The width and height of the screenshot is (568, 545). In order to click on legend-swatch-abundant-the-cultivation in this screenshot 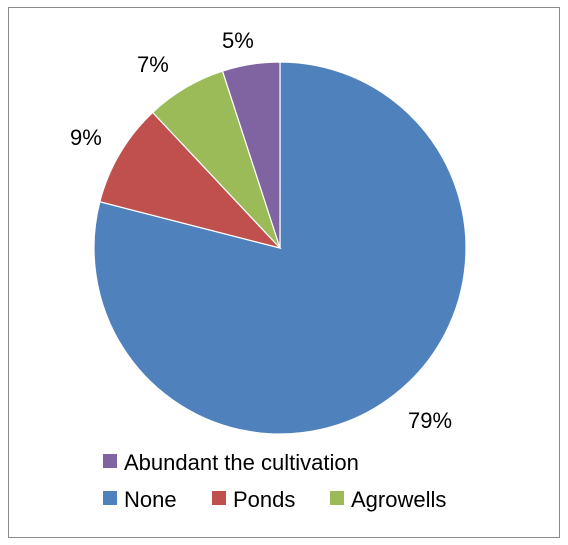, I will do `click(110, 461)`.